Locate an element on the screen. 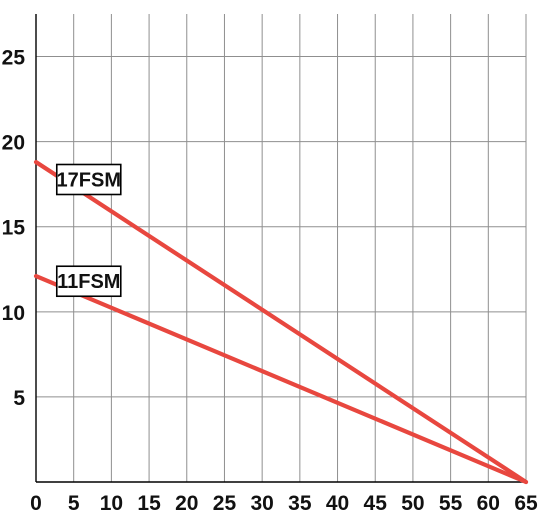 The image size is (539, 520). y-tick-label-20: 20 is located at coordinates (13, 143).